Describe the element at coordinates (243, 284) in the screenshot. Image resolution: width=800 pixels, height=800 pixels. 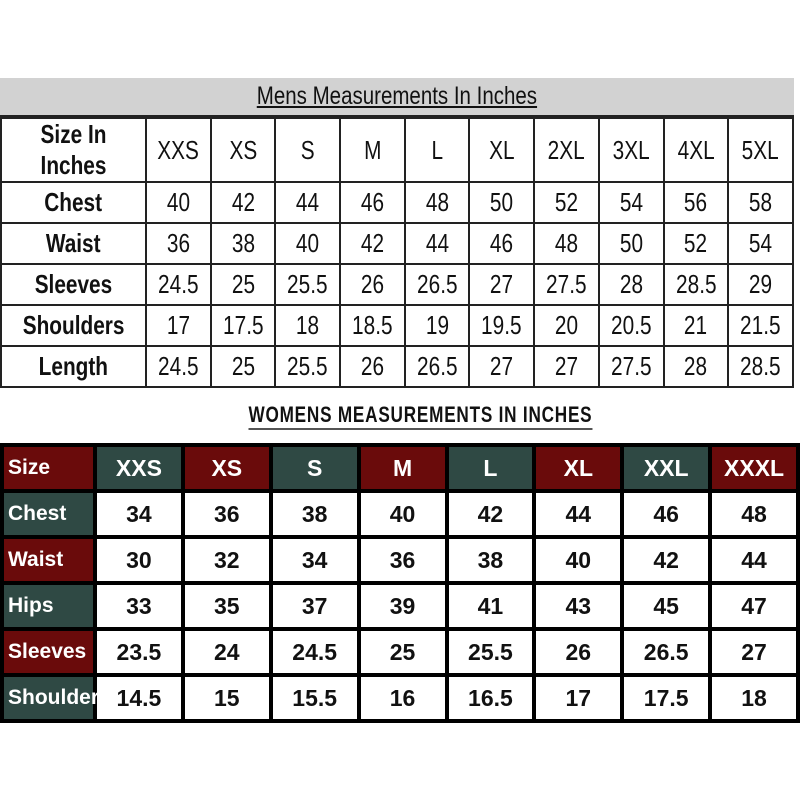
I see `mens-cell: 25` at that location.